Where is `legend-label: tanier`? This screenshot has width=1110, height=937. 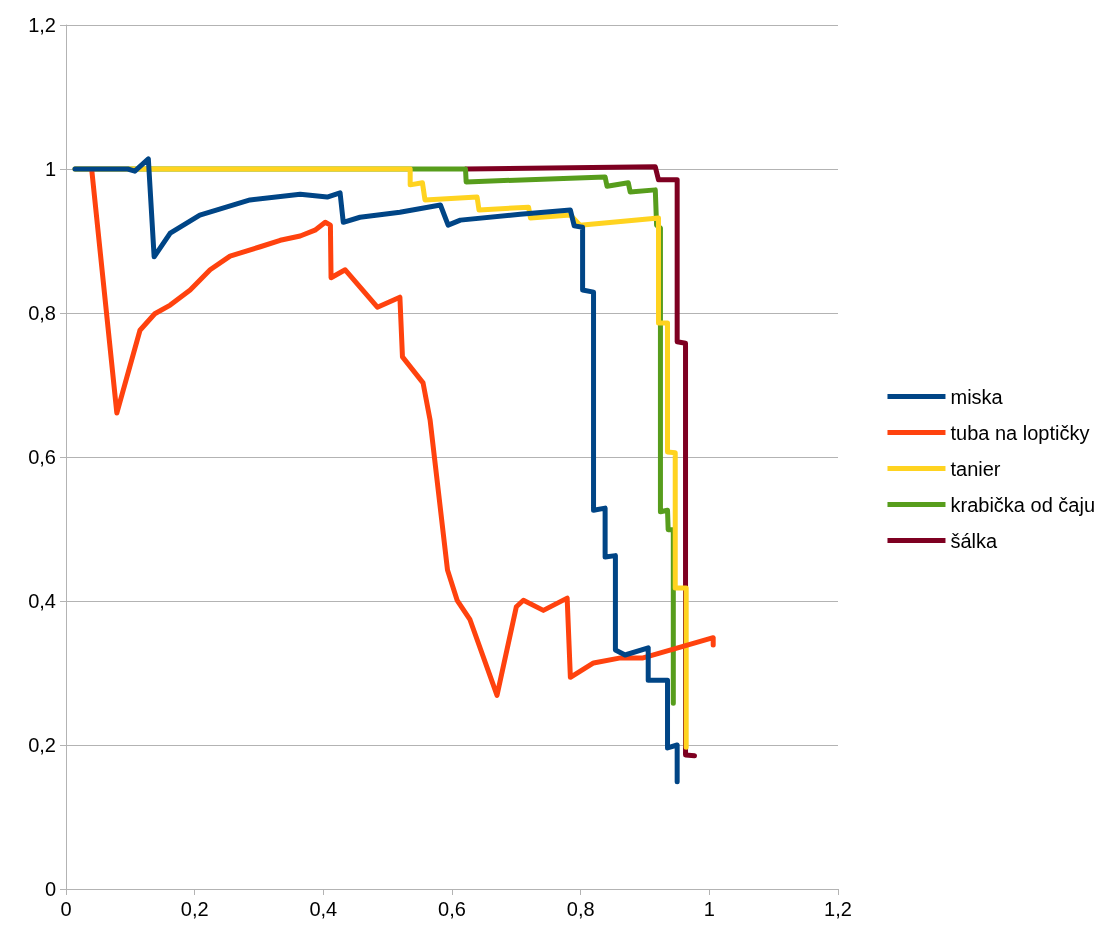 legend-label: tanier is located at coordinates (975, 468).